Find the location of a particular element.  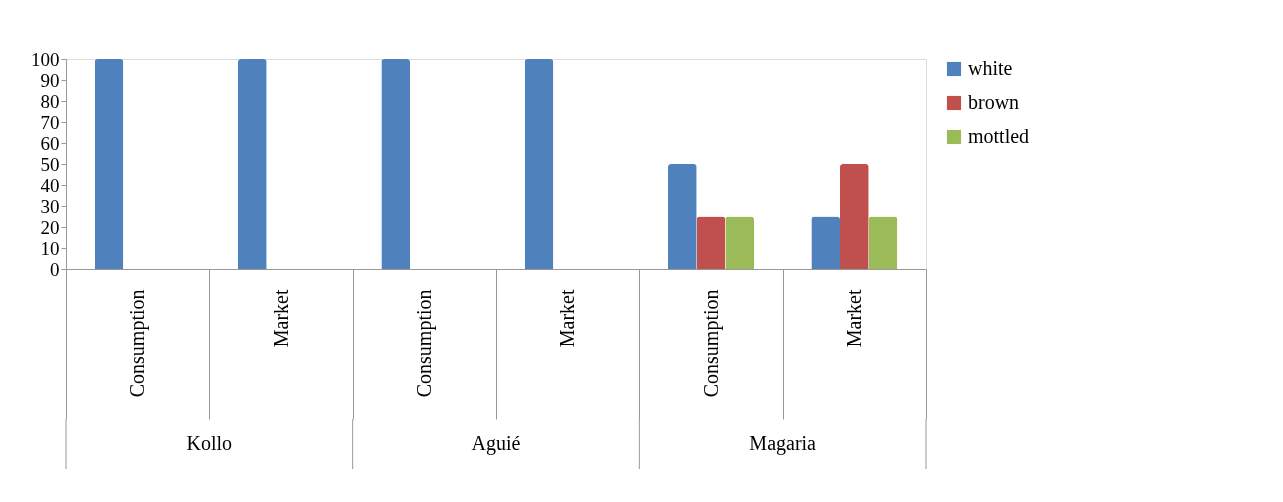

legend-label: white is located at coordinates (990, 68).